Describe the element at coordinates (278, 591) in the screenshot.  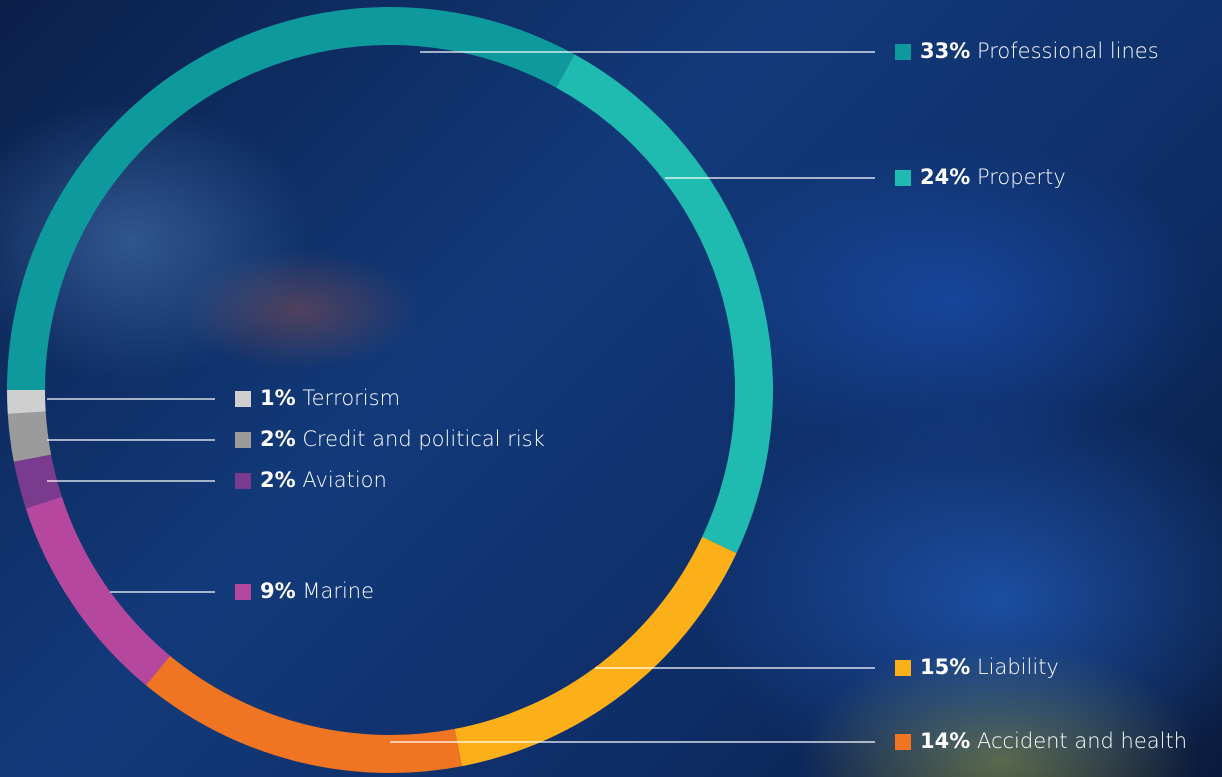
I see `value-label: 9%` at that location.